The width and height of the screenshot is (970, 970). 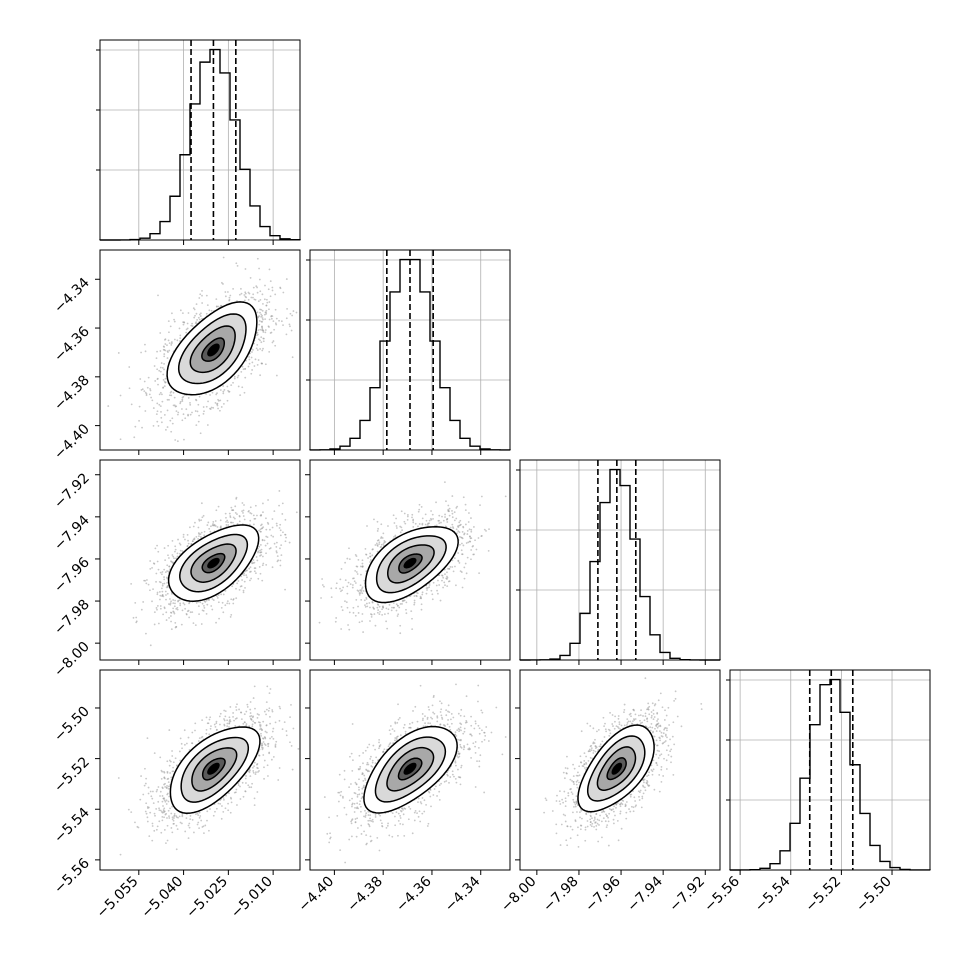 I want to click on y-tick-label: −4.36, so click(x=72, y=345).